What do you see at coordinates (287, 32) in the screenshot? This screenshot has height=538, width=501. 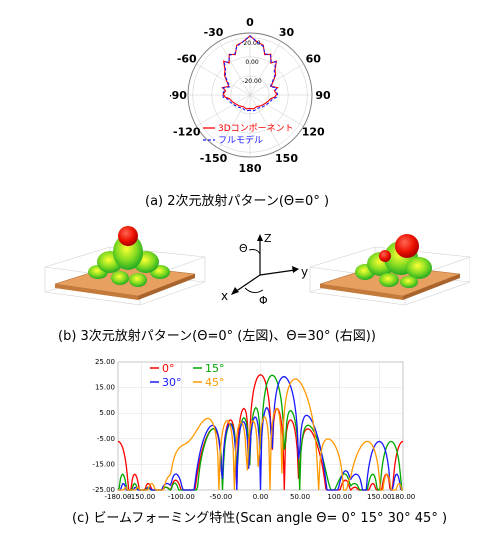 I see `angle-tick-label: 30` at bounding box center [287, 32].